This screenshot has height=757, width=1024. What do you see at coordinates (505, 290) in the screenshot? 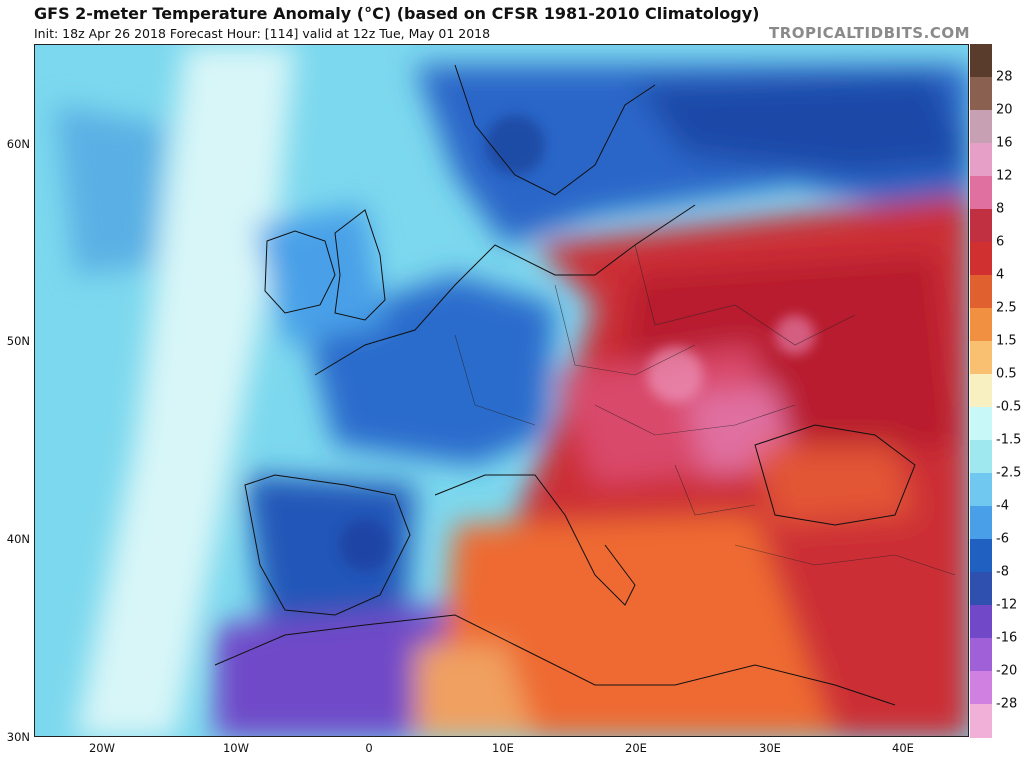
I see `coast-north-europe` at bounding box center [505, 290].